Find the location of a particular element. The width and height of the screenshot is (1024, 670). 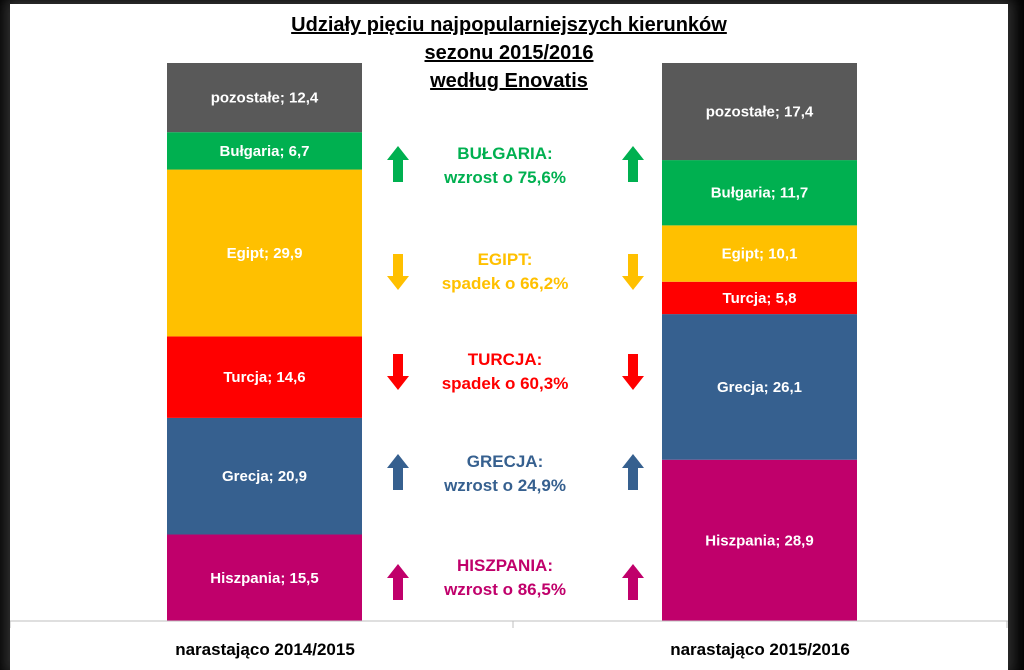

annotation-bulgaria-change: wzrost o 75,6% is located at coordinates (505, 177).